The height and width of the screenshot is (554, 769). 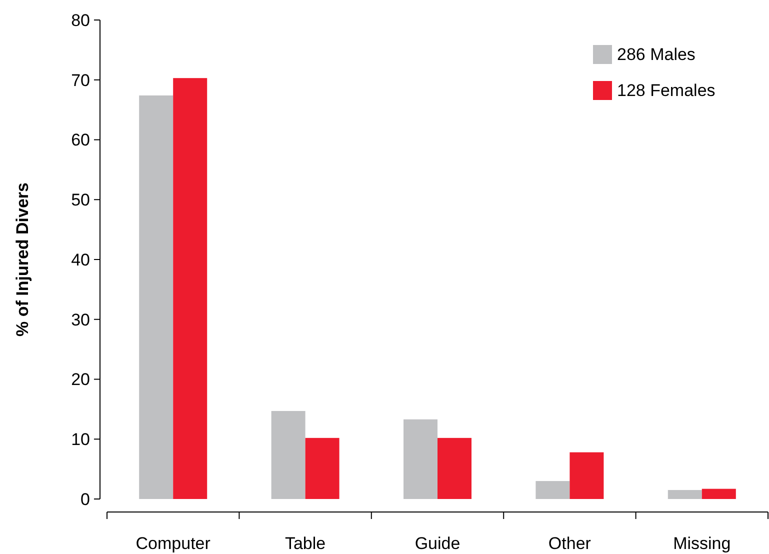 I want to click on y-tick-label: 80, so click(x=80, y=20).